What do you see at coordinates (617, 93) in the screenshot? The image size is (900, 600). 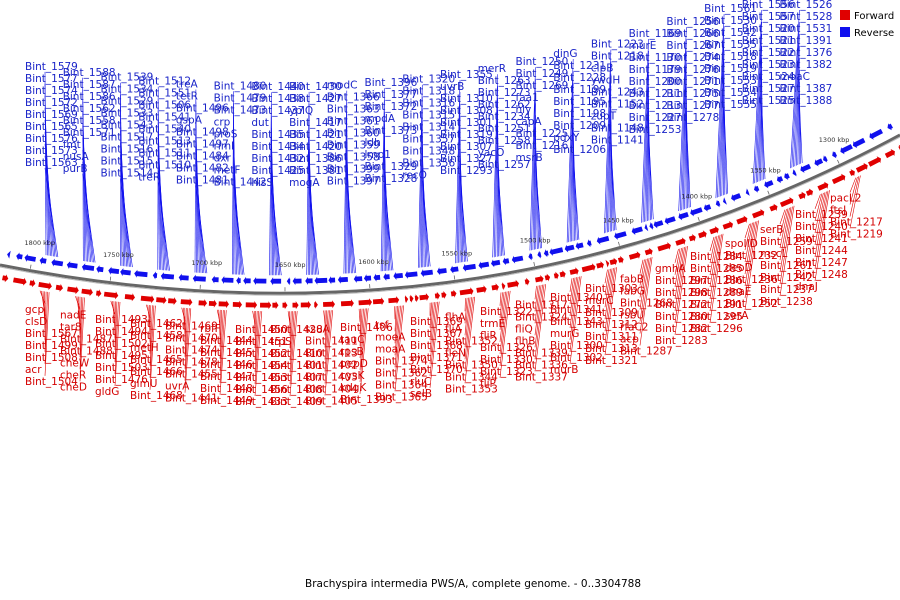 I see `reverse-gene-label: Bint_1243` at bounding box center [617, 93].